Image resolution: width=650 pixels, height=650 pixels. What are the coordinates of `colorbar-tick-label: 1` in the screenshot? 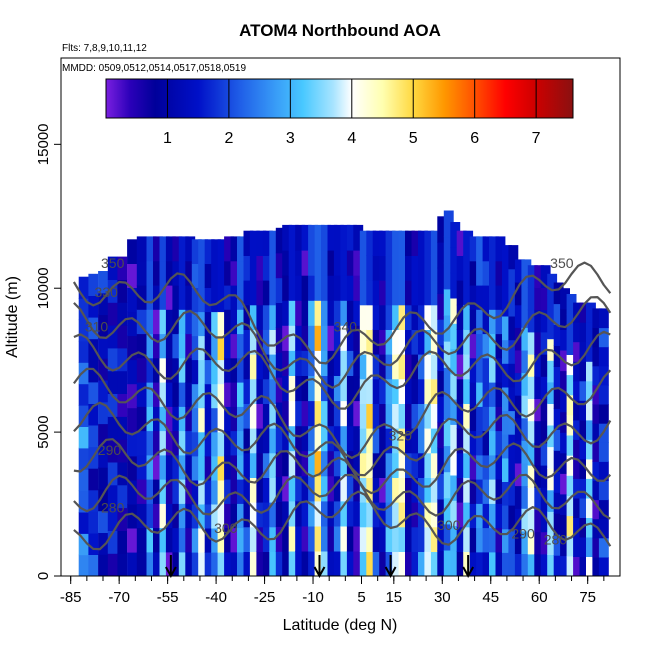 It's located at (167, 138).